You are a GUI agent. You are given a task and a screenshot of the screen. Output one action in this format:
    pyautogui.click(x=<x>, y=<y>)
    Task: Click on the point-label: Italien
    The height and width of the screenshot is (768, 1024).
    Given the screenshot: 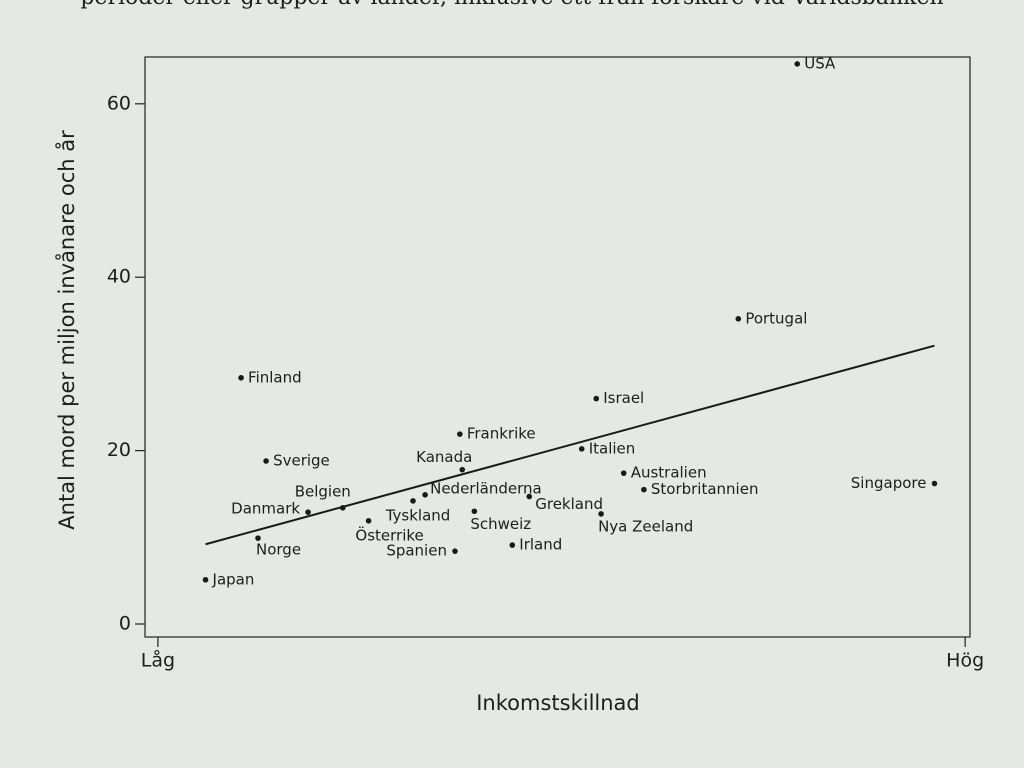 What is the action you would take?
    pyautogui.click(x=612, y=448)
    